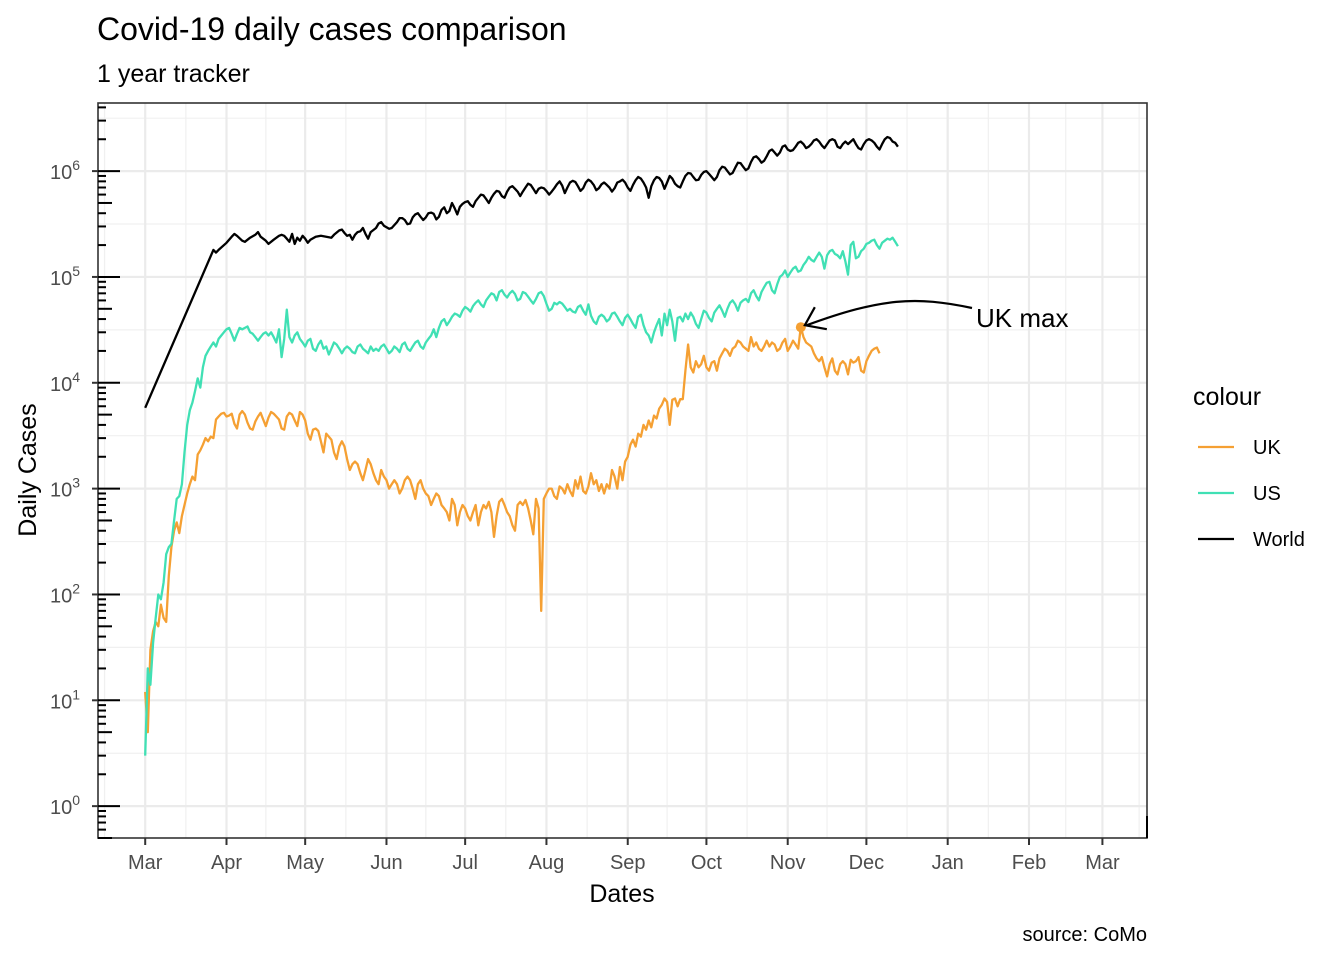  I want to click on x-axis-title: Dates, so click(621, 894).